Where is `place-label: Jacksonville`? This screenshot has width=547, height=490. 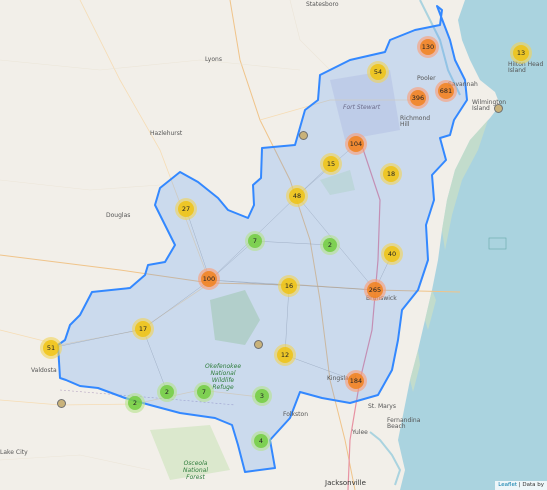
place-label: Jacksonville is located at coordinates (345, 483).